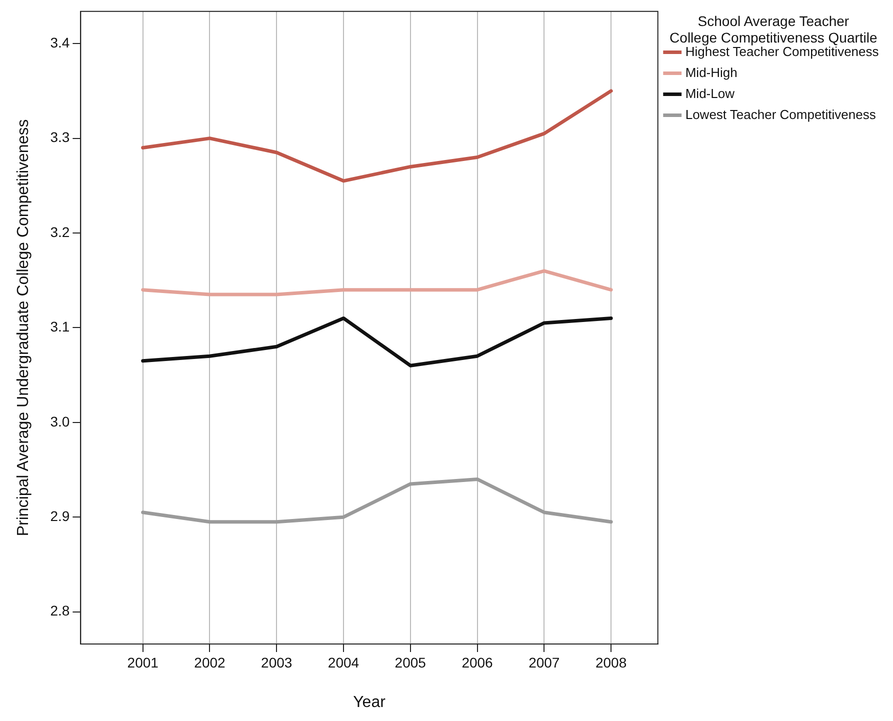 The width and height of the screenshot is (893, 721). I want to click on y-tick-label: 2.9, so click(60, 516).